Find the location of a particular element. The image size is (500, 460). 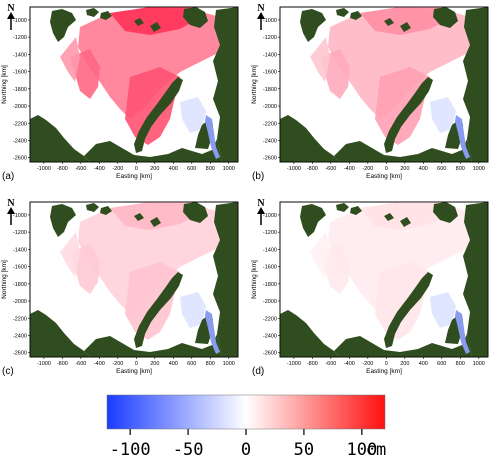

colorbar-tick-label: -100 is located at coordinates (130, 449).